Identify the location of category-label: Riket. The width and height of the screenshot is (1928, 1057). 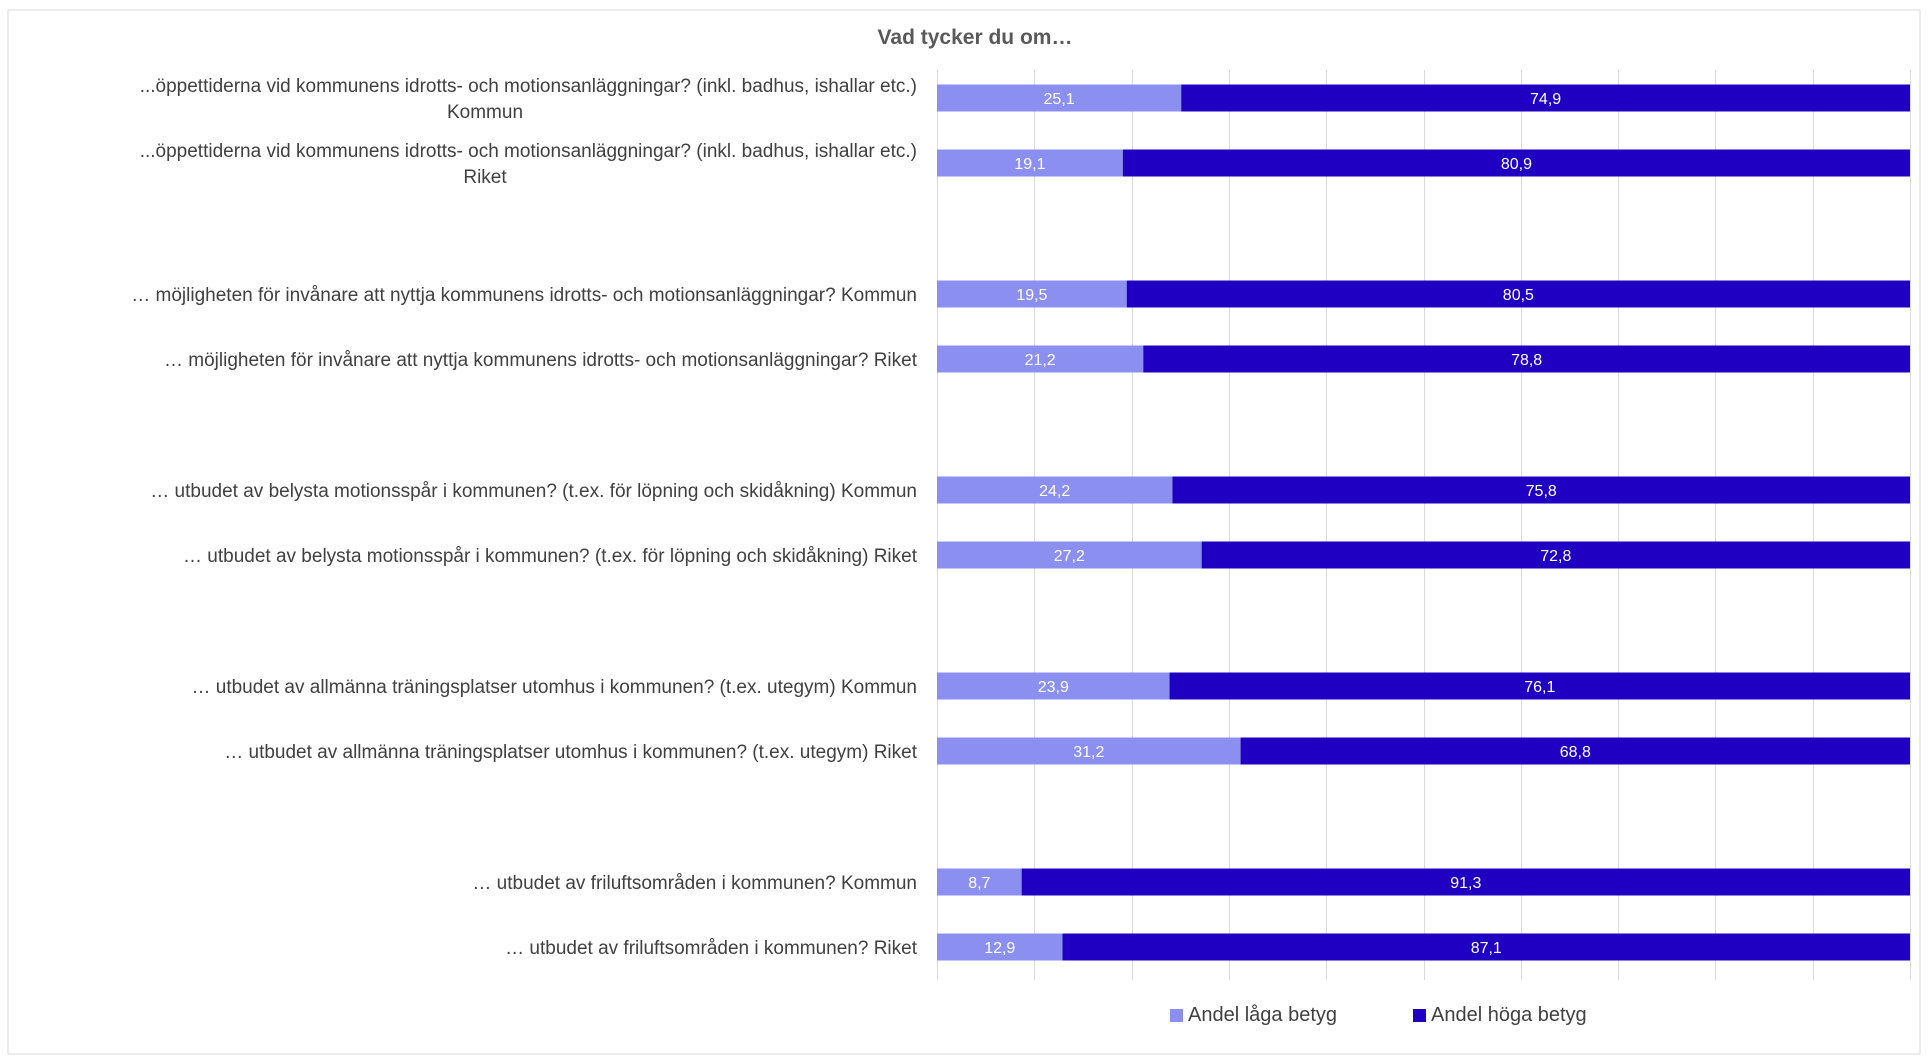
(485, 177).